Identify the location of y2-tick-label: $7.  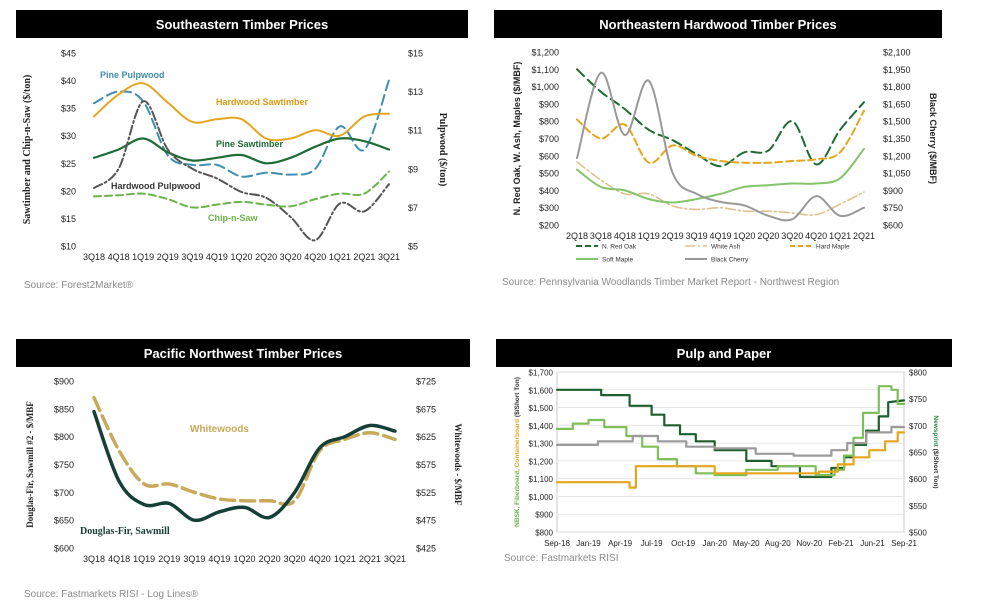
(413, 208).